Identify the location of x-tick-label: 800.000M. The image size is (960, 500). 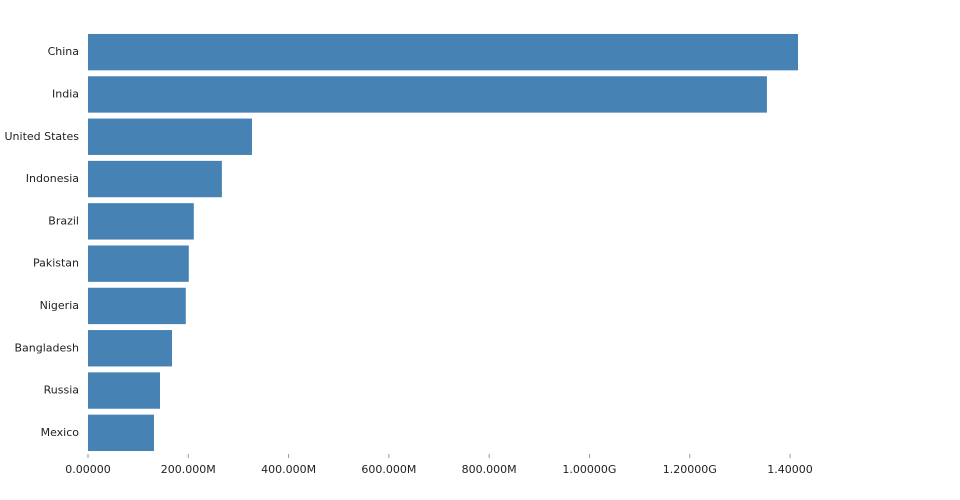
(489, 469).